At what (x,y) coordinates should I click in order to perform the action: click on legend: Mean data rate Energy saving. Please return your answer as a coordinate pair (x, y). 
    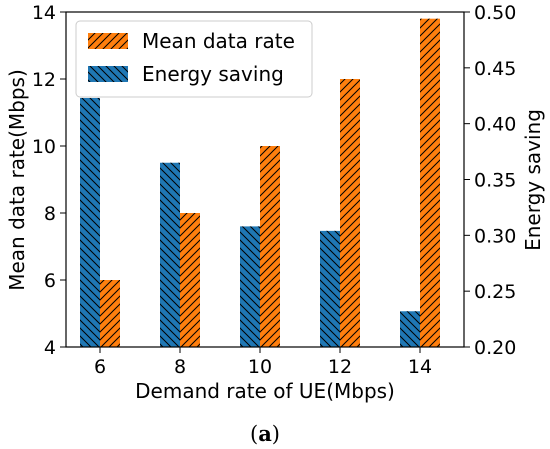
    Looking at the image, I should click on (194, 59).